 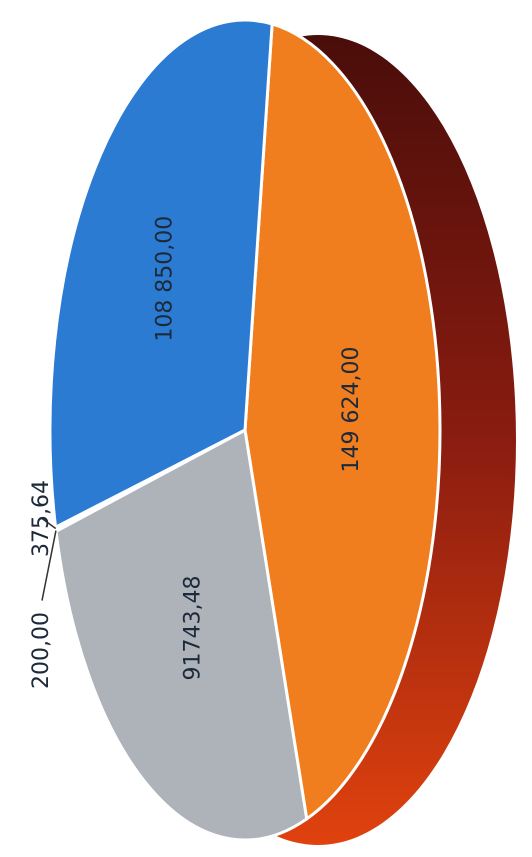 I want to click on data-label: 375,64, so click(x=41, y=518).